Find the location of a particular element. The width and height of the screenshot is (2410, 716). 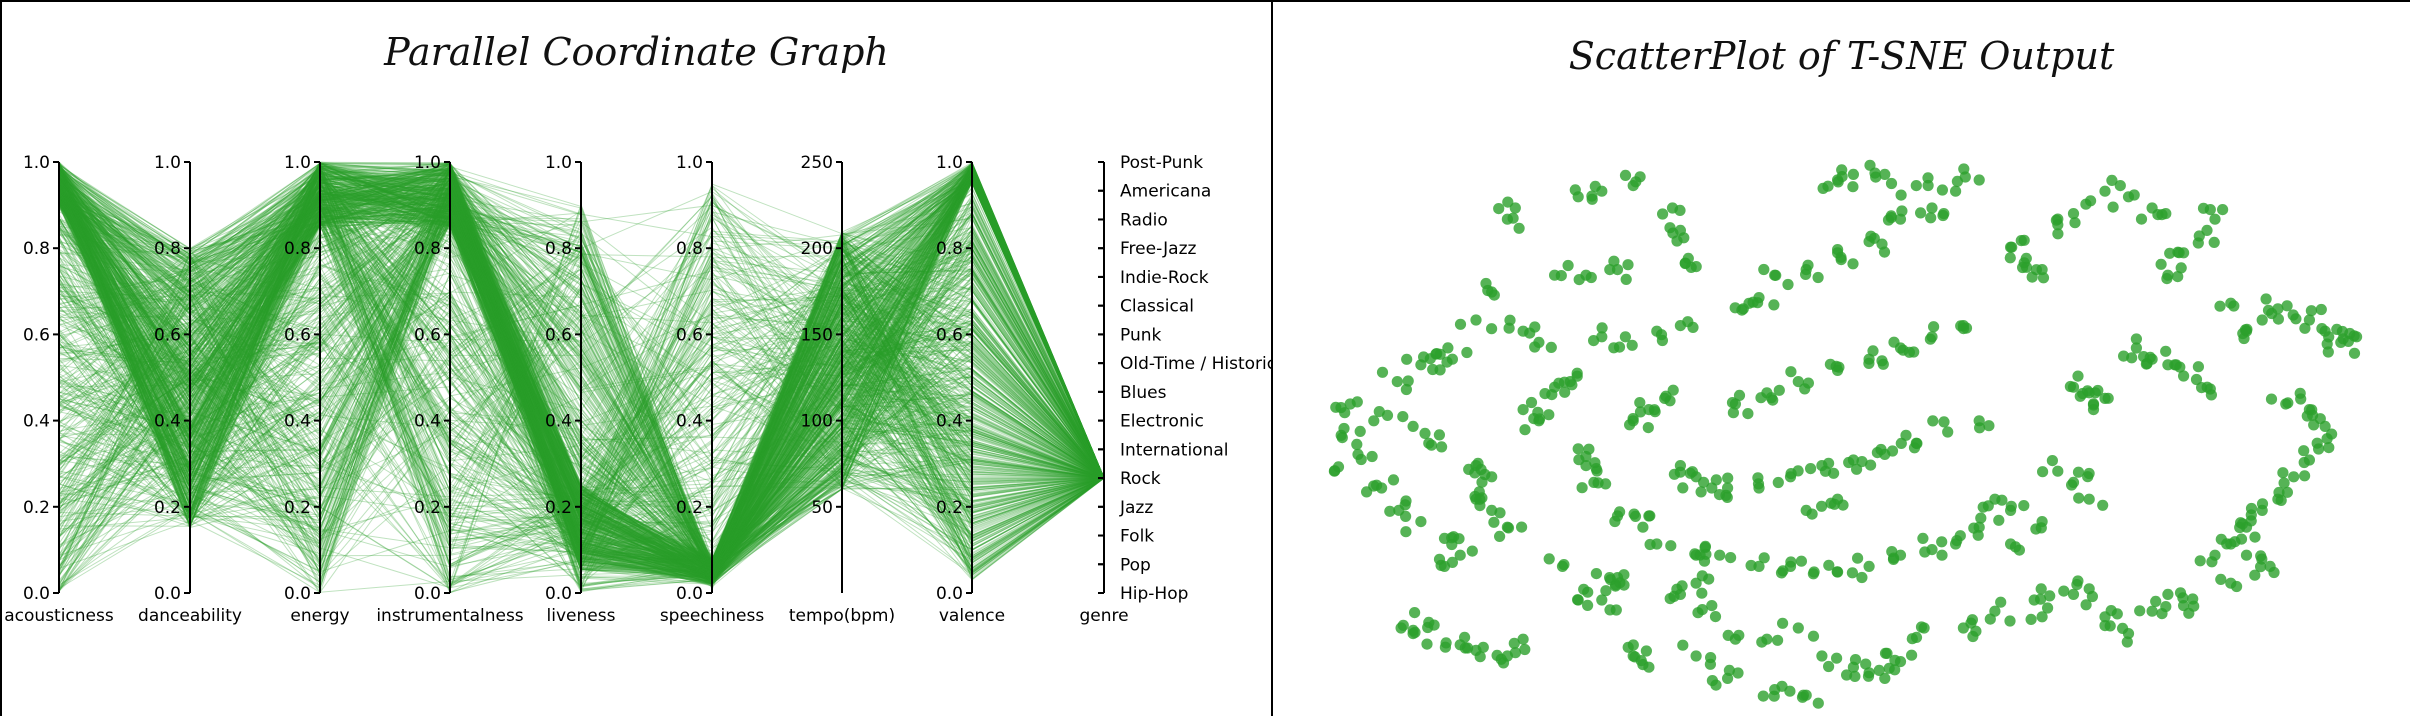

pc-genre-label: Rock is located at coordinates (1140, 479).